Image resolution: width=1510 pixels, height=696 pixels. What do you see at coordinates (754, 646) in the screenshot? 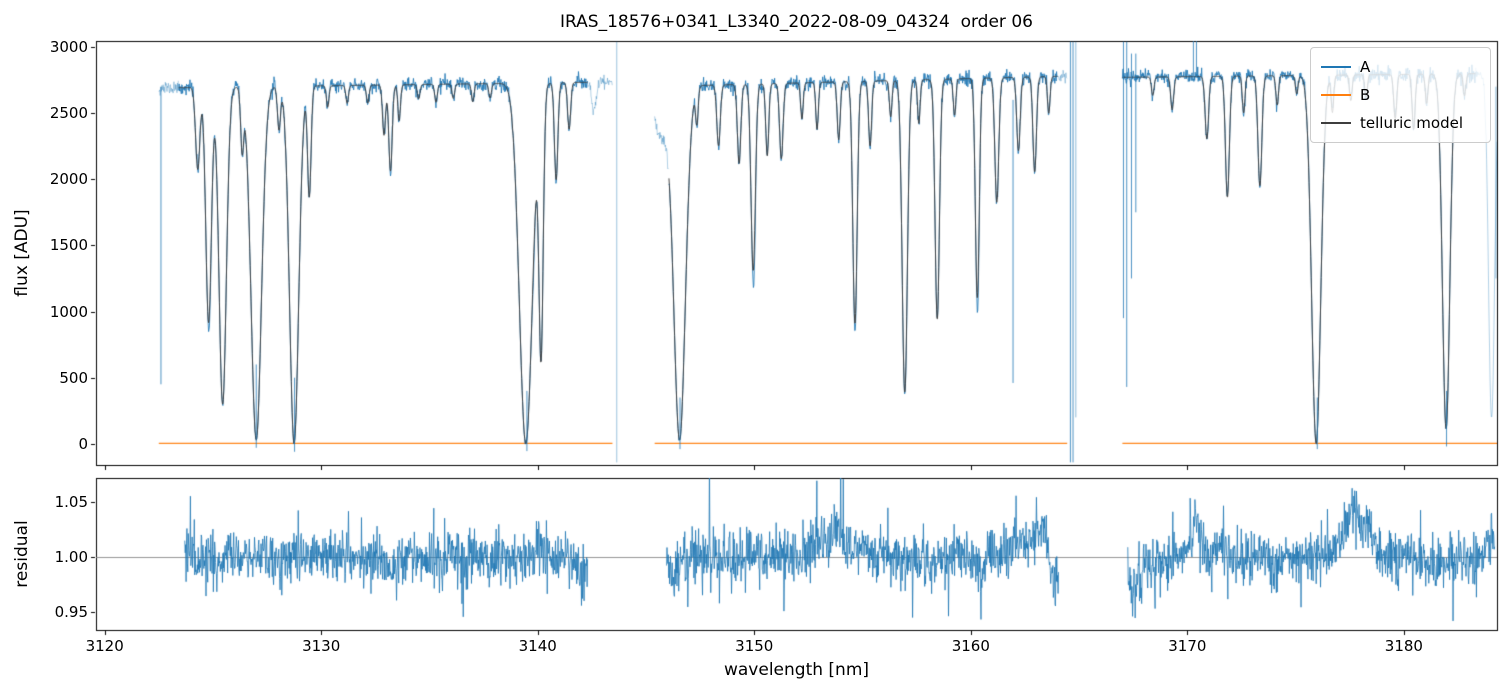
I see `x-tick-label: 3150` at bounding box center [754, 646].